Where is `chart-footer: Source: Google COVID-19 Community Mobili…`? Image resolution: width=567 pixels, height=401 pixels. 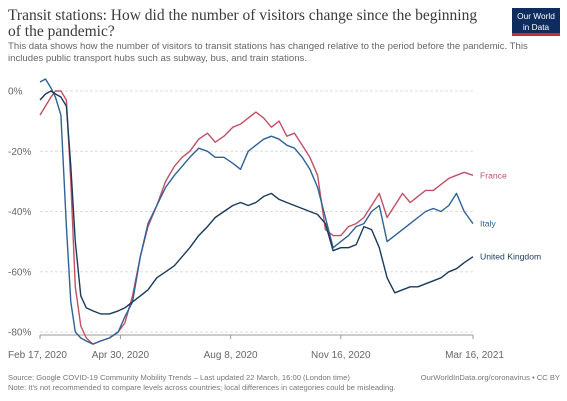
chart-footer: Source: Google COVID-19 Community Mobili… is located at coordinates (284, 383).